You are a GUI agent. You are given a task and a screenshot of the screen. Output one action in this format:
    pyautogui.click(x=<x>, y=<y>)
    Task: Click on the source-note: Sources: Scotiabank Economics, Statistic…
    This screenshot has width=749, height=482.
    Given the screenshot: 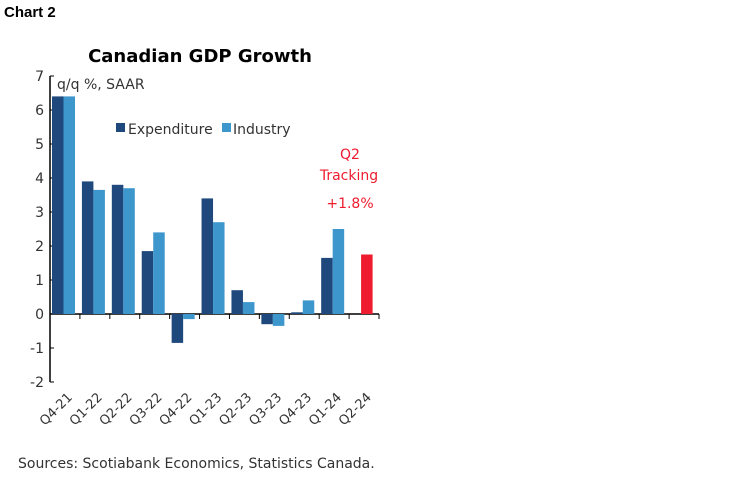 What is the action you would take?
    pyautogui.click(x=196, y=464)
    